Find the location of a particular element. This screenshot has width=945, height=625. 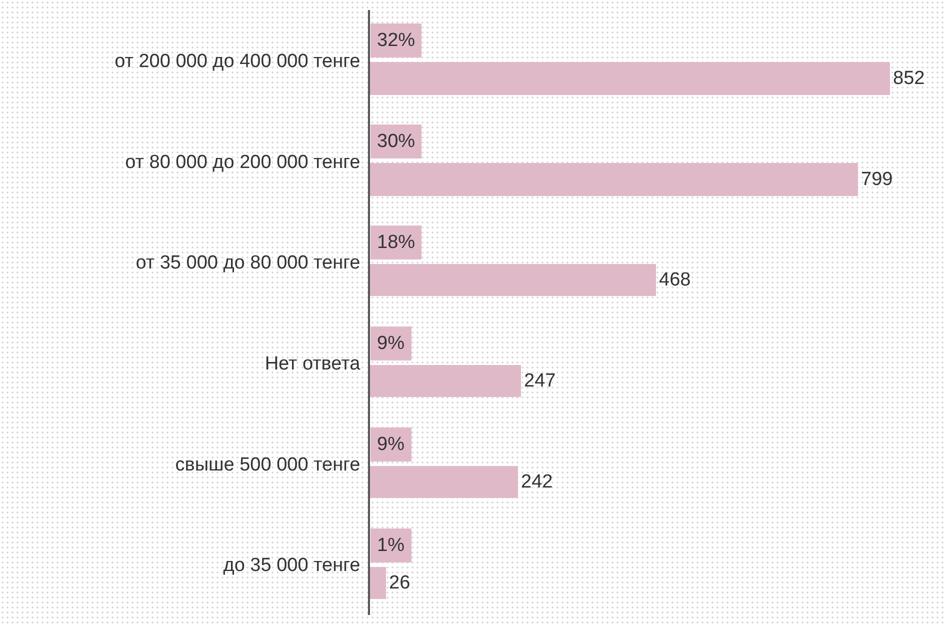

annotation: 1% is located at coordinates (391, 545).